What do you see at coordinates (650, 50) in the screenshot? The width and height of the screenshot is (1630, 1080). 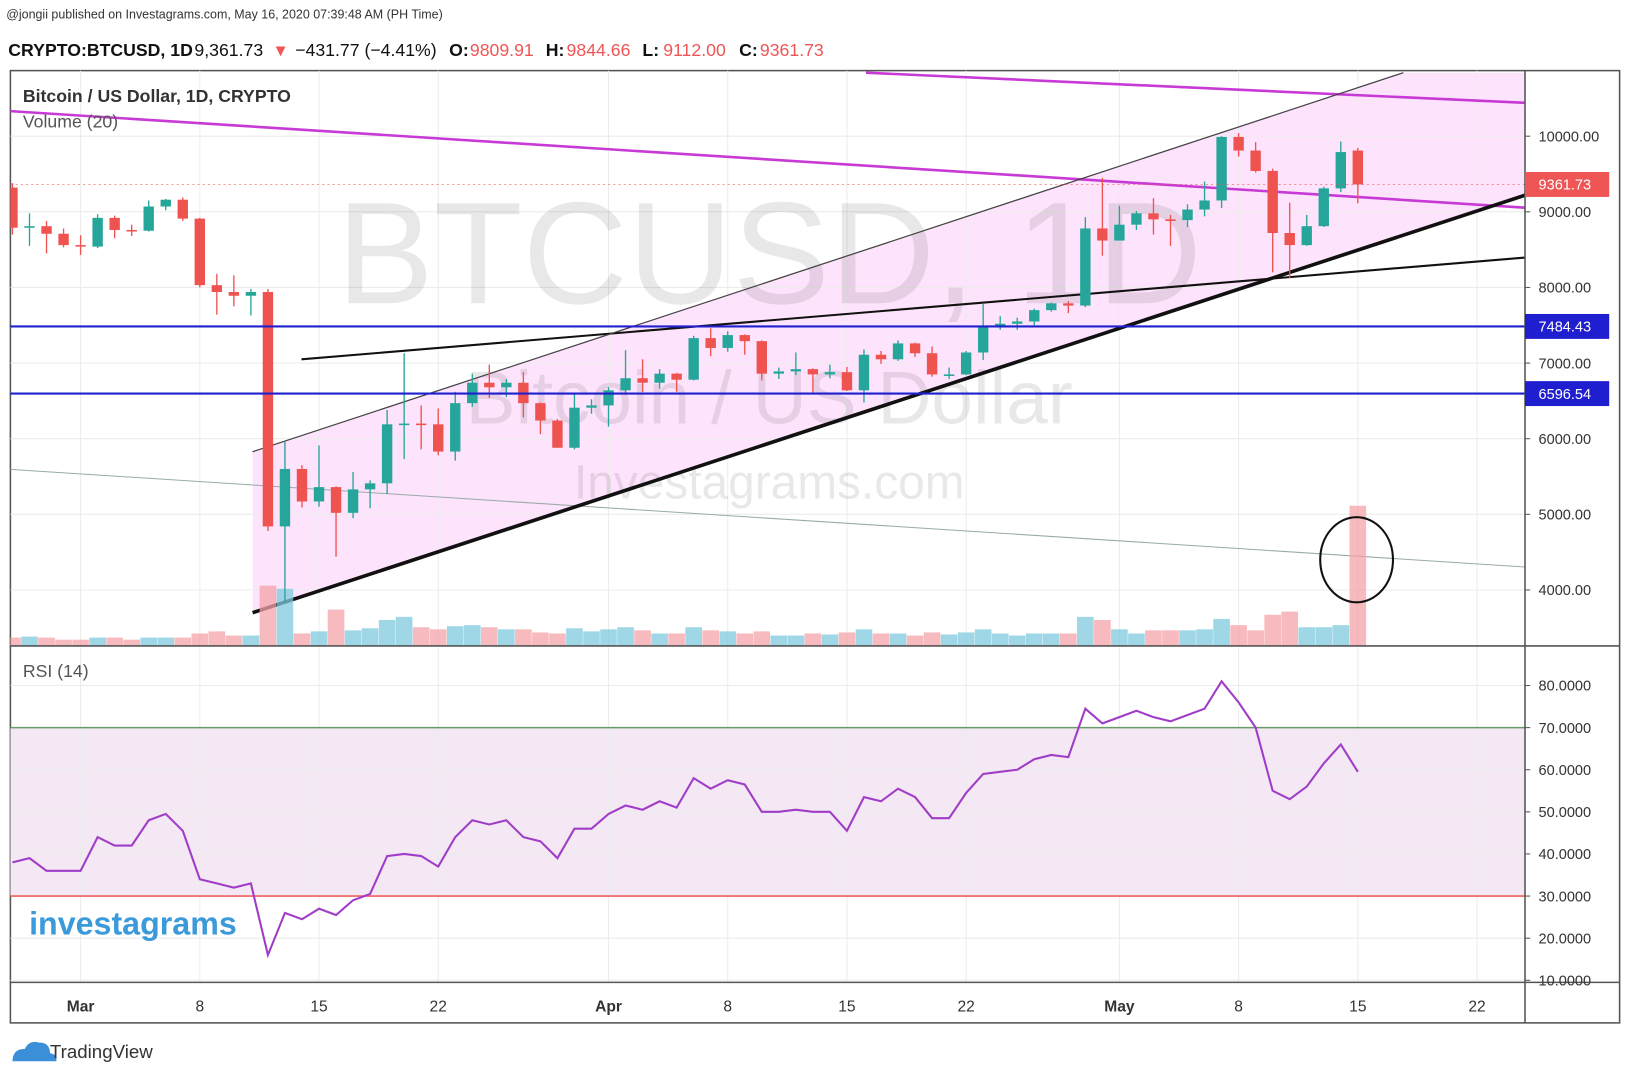 I see `ohlc-label: L:` at bounding box center [650, 50].